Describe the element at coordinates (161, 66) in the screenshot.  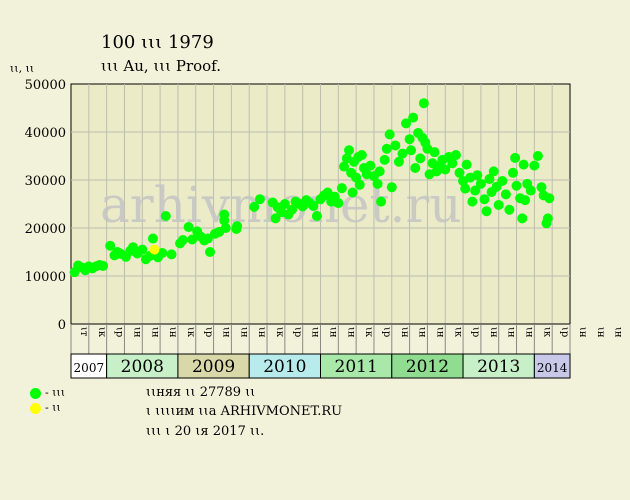
I see `chart-subtitle: ꙇꙇꙇ Au, ꙇꙇꙇ Proof.` at that location.